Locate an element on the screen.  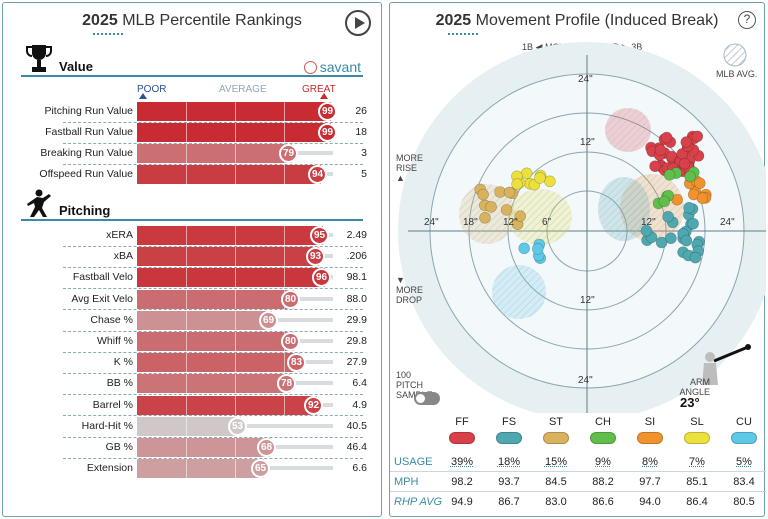
pitch-type-sl: SL is located at coordinates (697, 430).